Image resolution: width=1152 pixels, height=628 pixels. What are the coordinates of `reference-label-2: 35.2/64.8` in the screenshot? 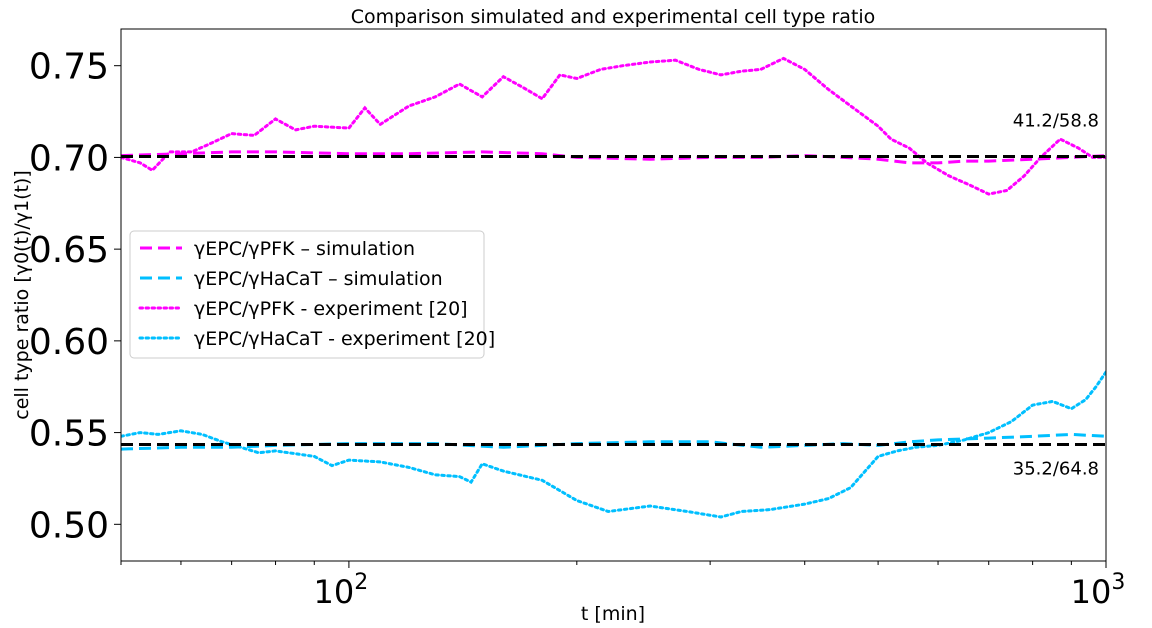 It's located at (1056, 469).